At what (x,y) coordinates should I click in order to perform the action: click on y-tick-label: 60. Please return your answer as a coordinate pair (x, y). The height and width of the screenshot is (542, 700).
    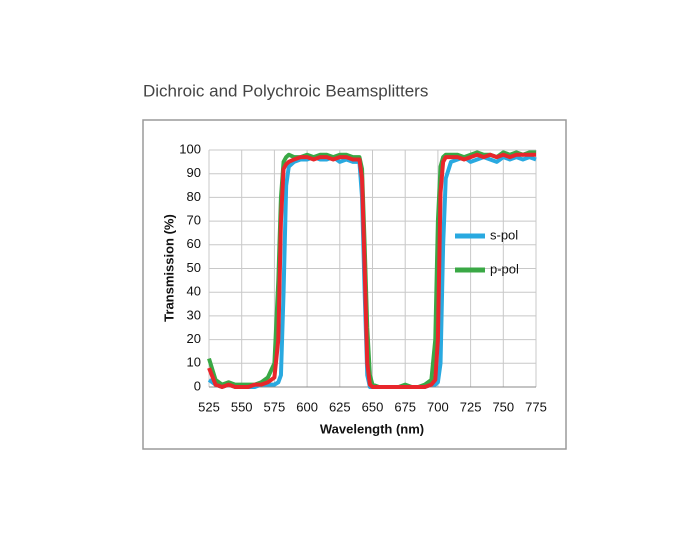
    Looking at the image, I should click on (194, 243).